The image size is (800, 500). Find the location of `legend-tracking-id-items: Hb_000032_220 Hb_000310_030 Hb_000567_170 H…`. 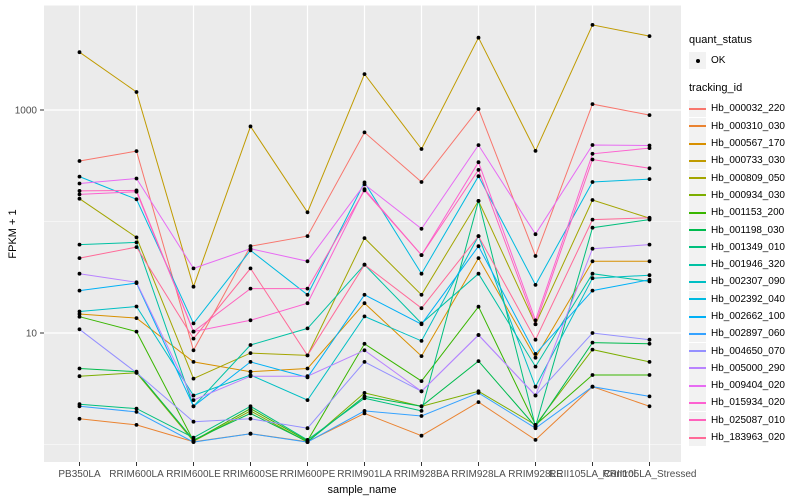

legend-tracking-id-items: Hb_000032_220 Hb_000310_030 Hb_000567_170 H… is located at coordinates (744, 273).